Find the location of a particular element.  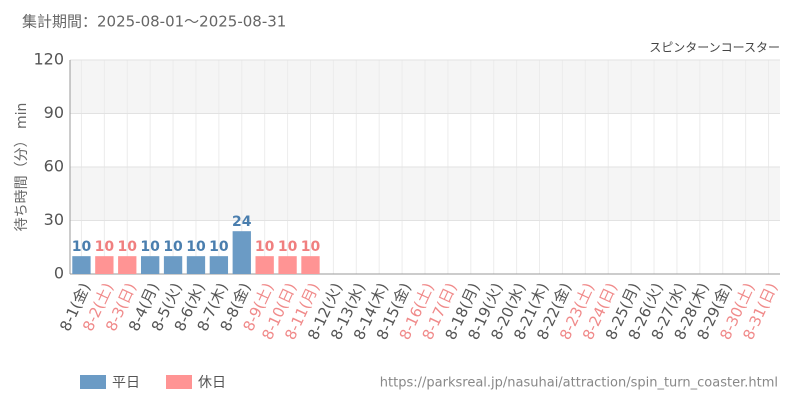

chart-subtitle: スピンターンコースター is located at coordinates (714, 48).